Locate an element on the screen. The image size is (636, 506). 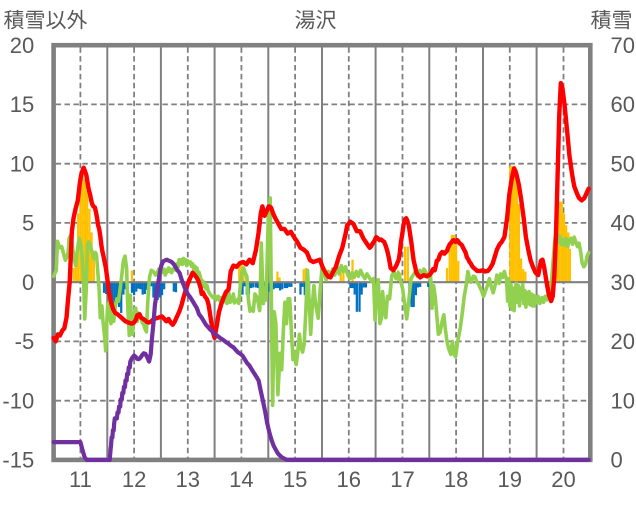
svg-text: 18 is located at coordinates (456, 479).